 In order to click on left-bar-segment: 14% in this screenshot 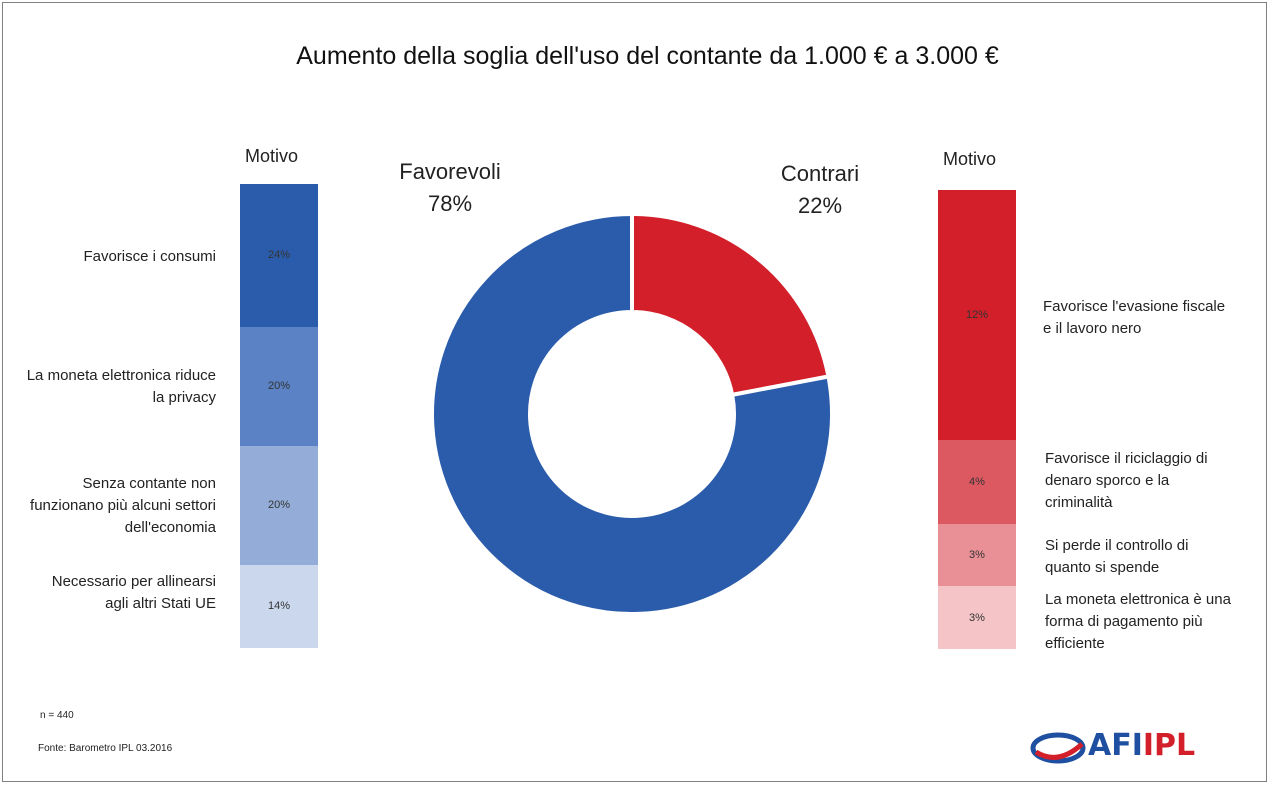, I will do `click(279, 606)`.